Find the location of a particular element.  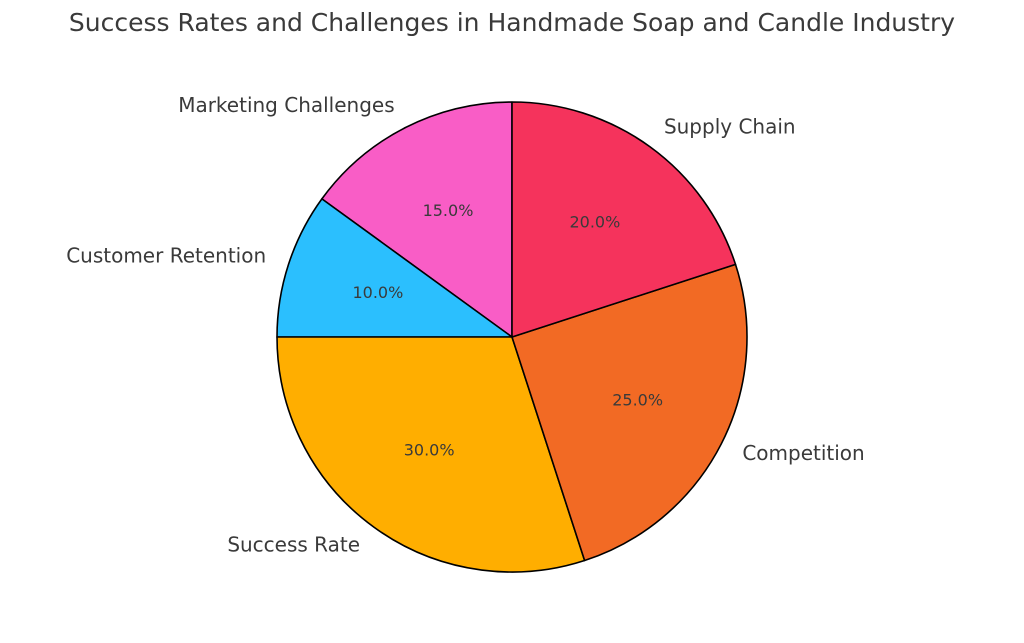

pie-slice-competition is located at coordinates (629, 412).